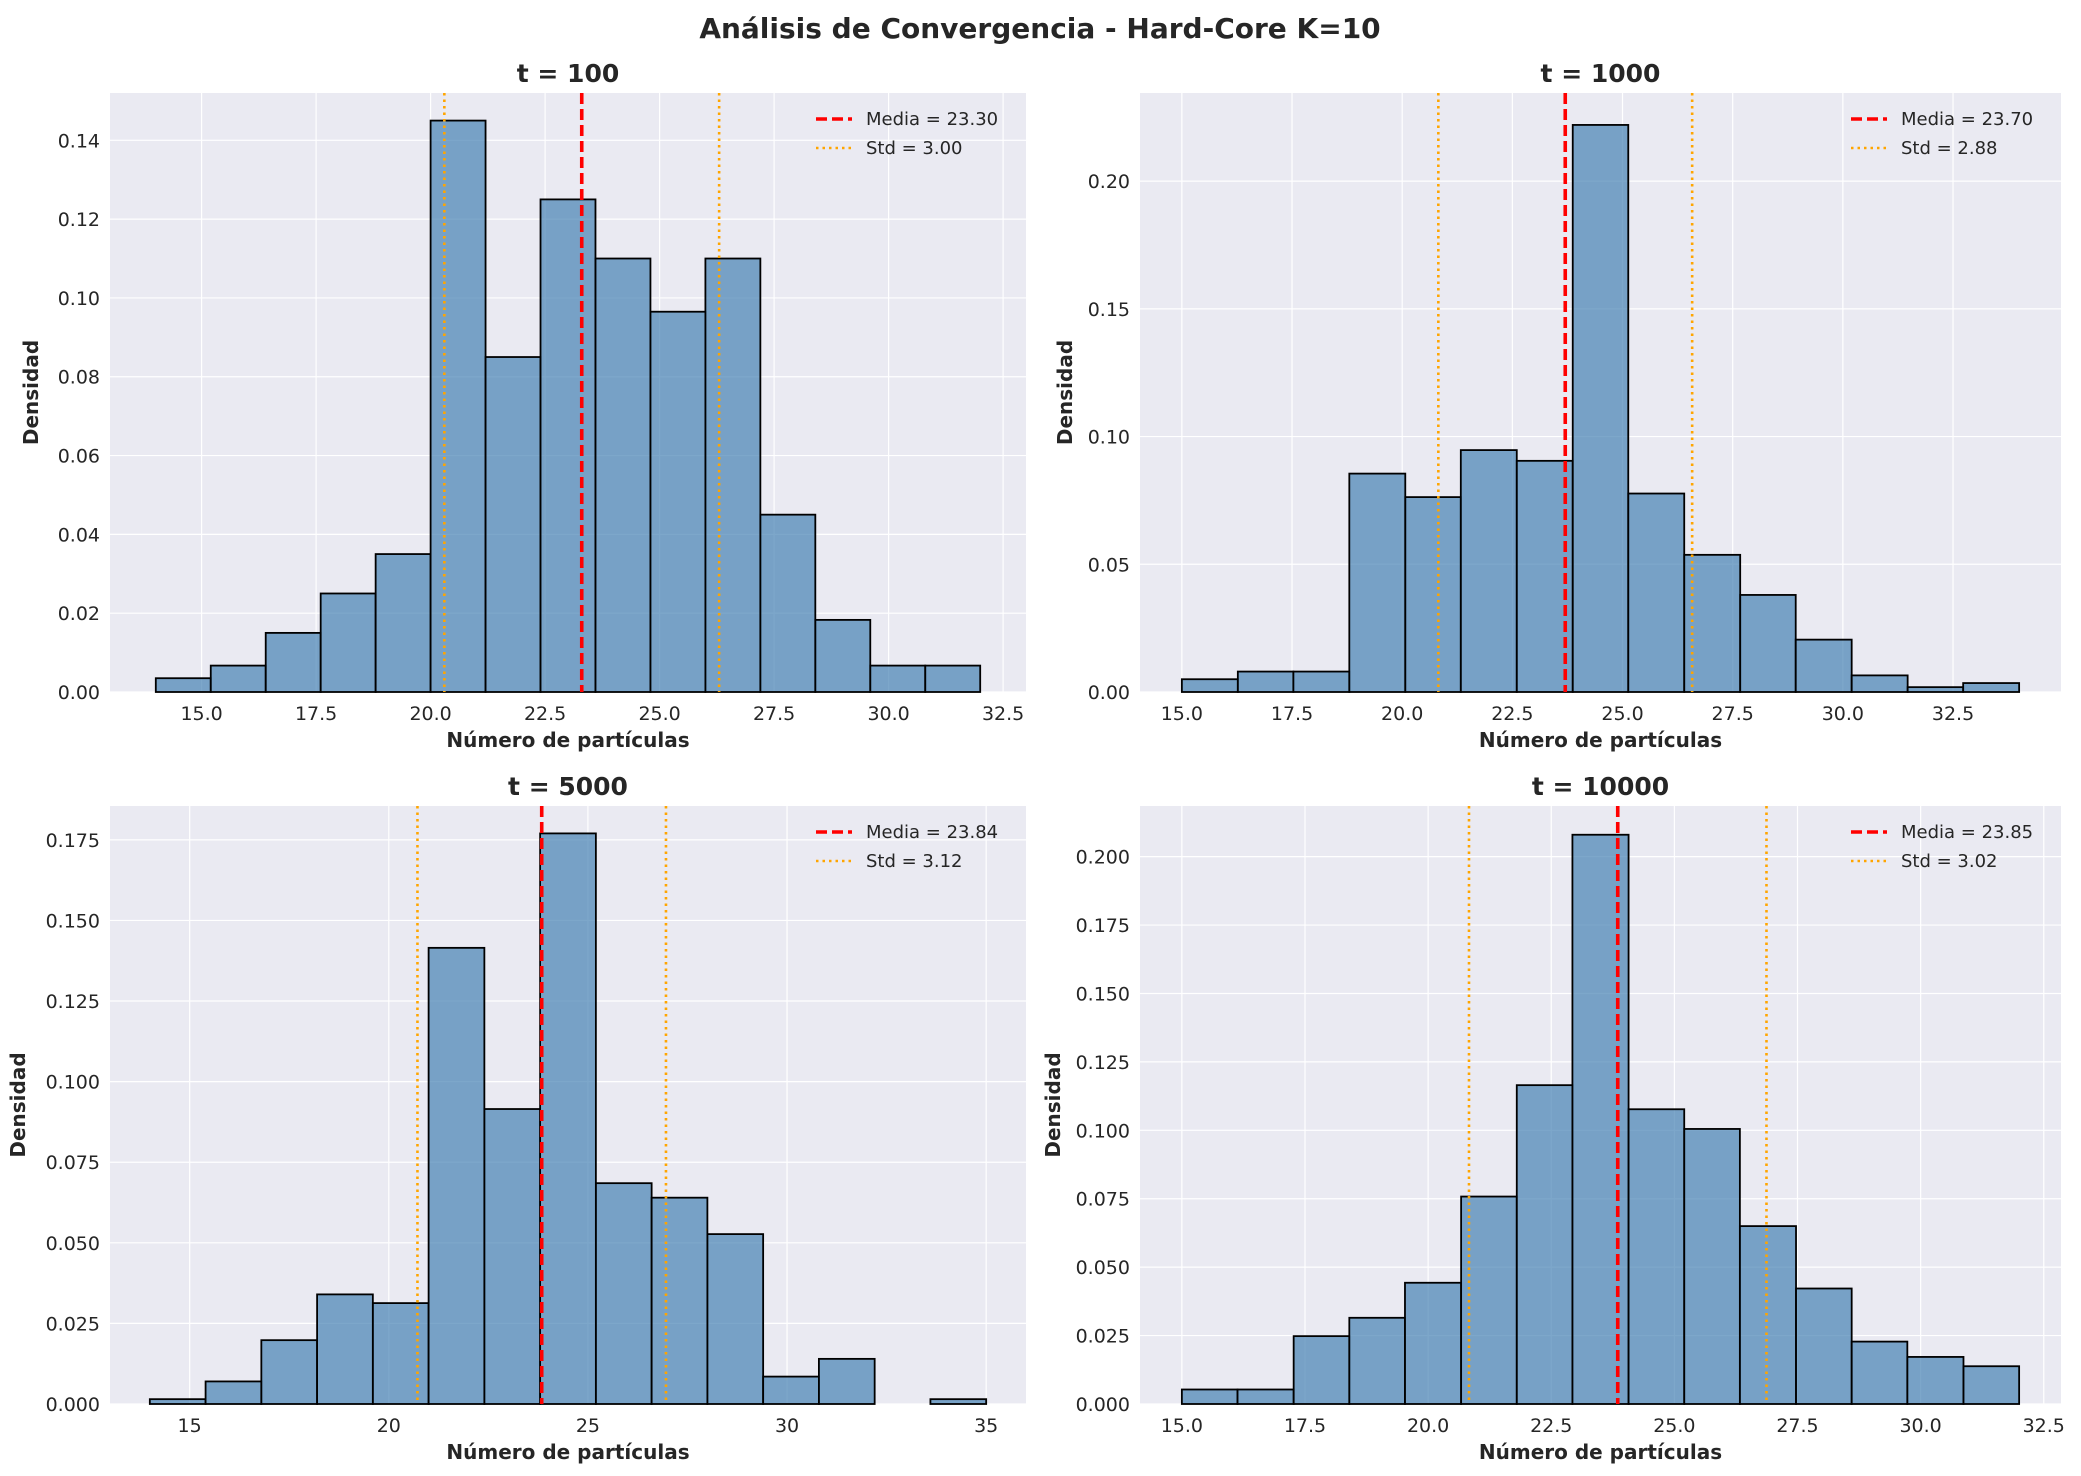  I want to click on legend-std-label: Std = 2.88, so click(1949, 148).